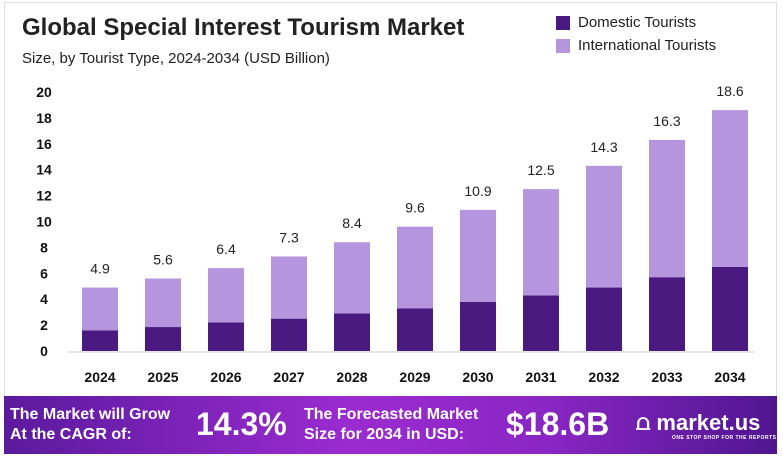 This screenshot has height=458, width=783. Describe the element at coordinates (603, 147) in the screenshot. I see `total-label-2032: 14.3` at that location.